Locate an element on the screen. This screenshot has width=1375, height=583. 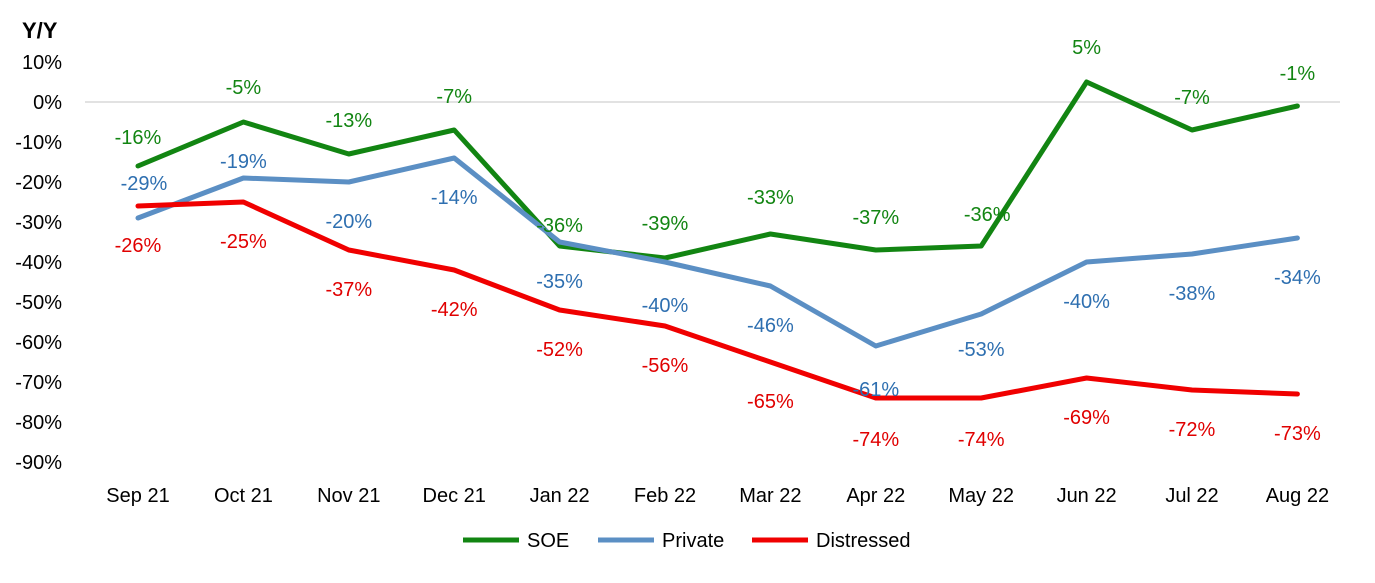
y-tick-label: -40% is located at coordinates (38, 263).